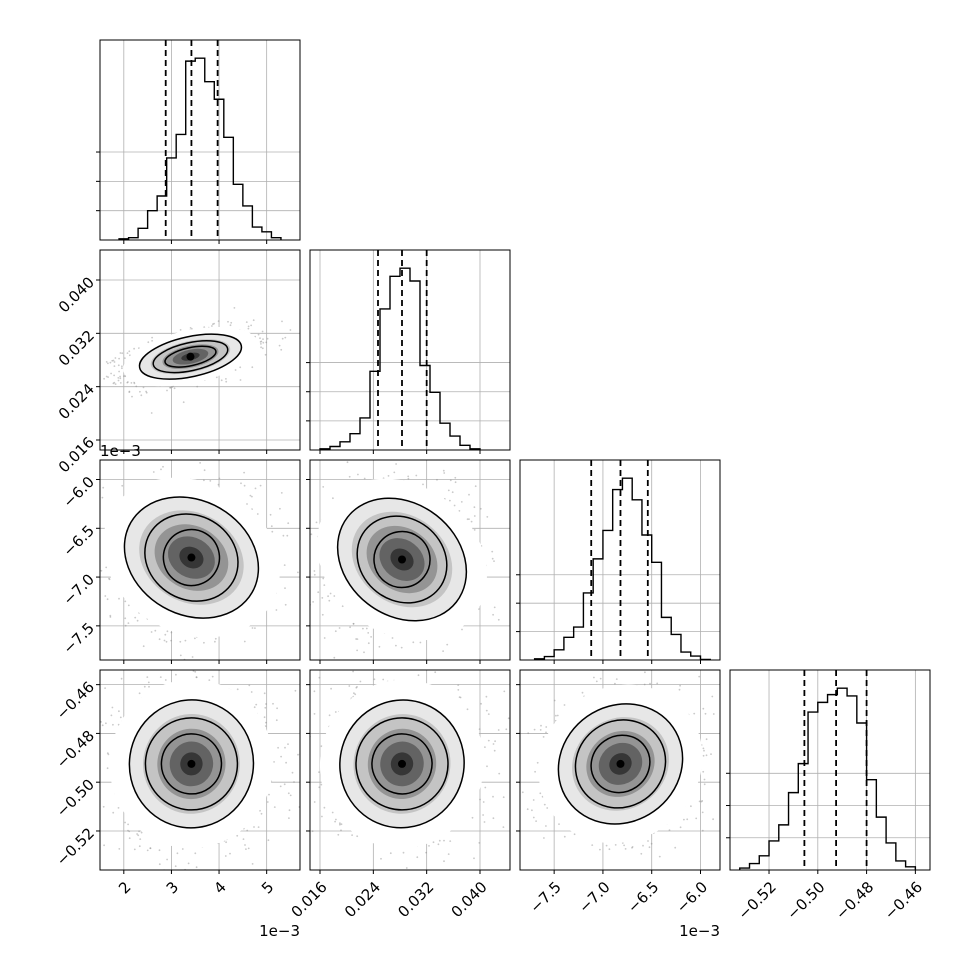  I want to click on x-tick-label: 0.016, so click(309, 899).